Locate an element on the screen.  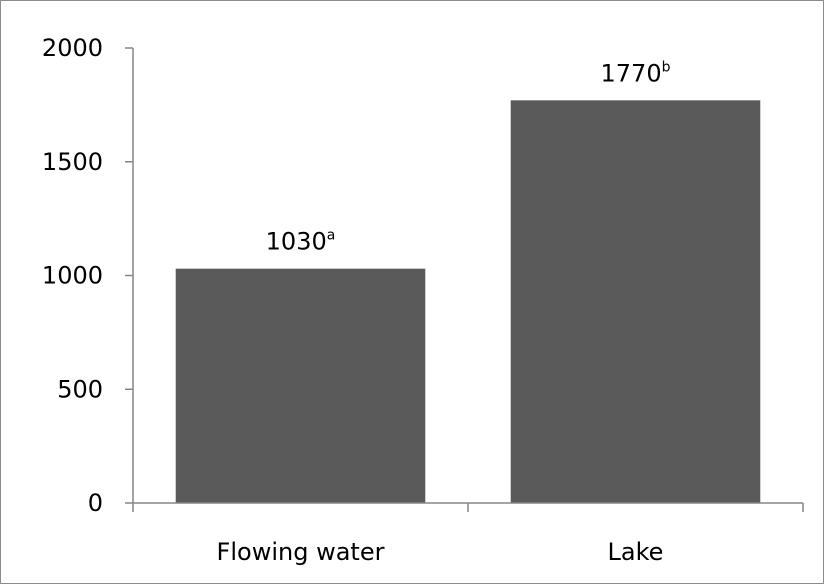
x-axis-ticks: Flowing water Lake is located at coordinates (468, 534).